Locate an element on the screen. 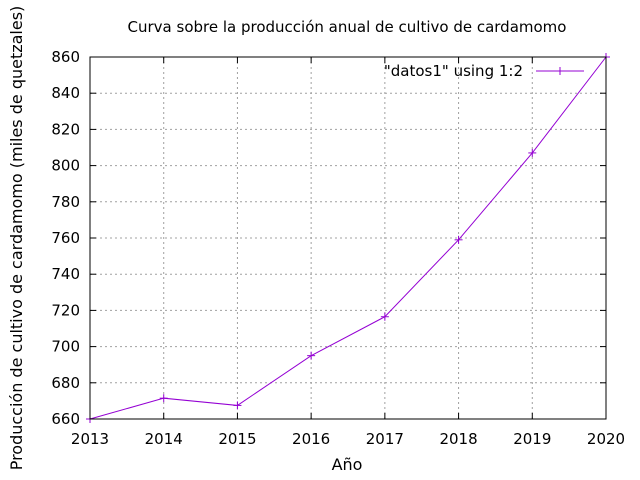 The image size is (640, 480). y-tick-label: 860 is located at coordinates (65, 57).